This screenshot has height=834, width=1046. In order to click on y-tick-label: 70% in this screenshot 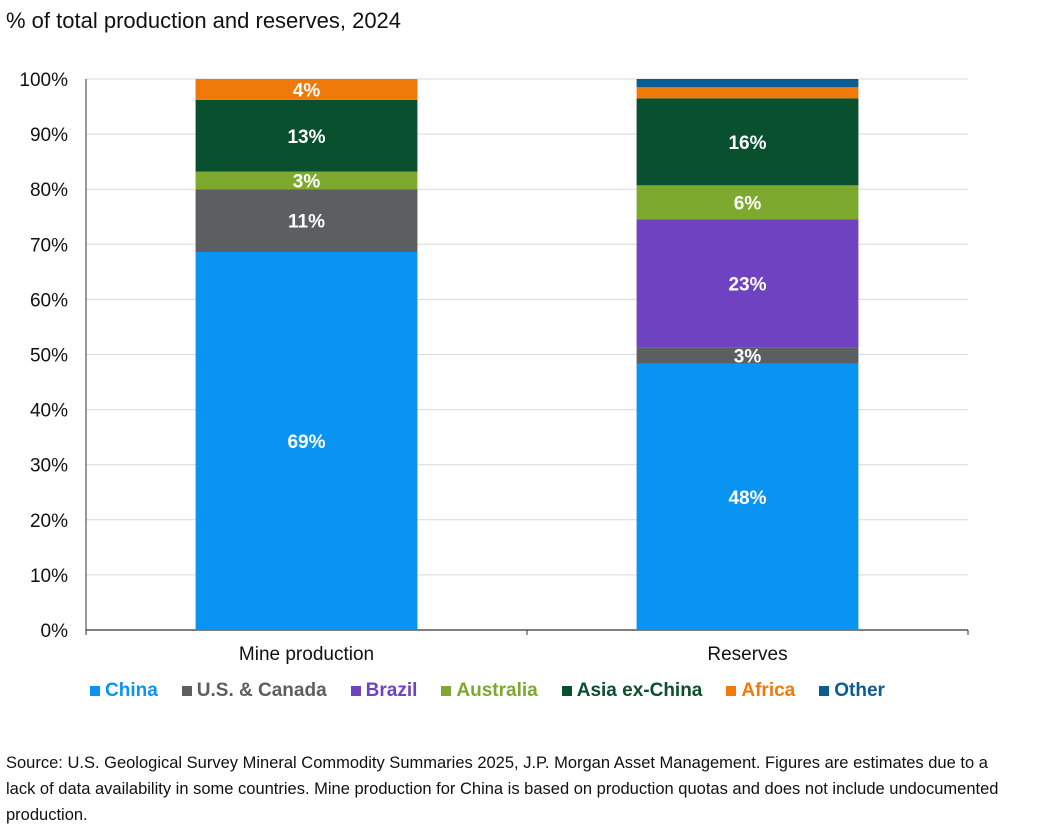, I will do `click(49, 245)`.